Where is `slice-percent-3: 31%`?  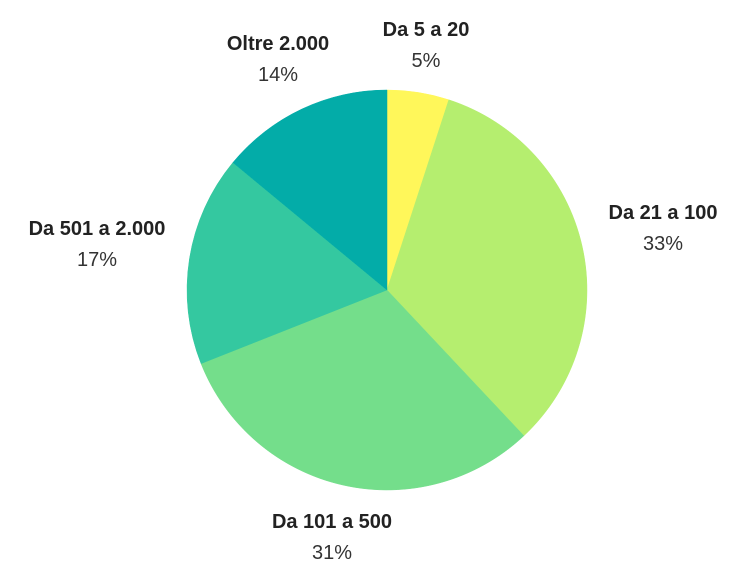 slice-percent-3: 31% is located at coordinates (332, 553).